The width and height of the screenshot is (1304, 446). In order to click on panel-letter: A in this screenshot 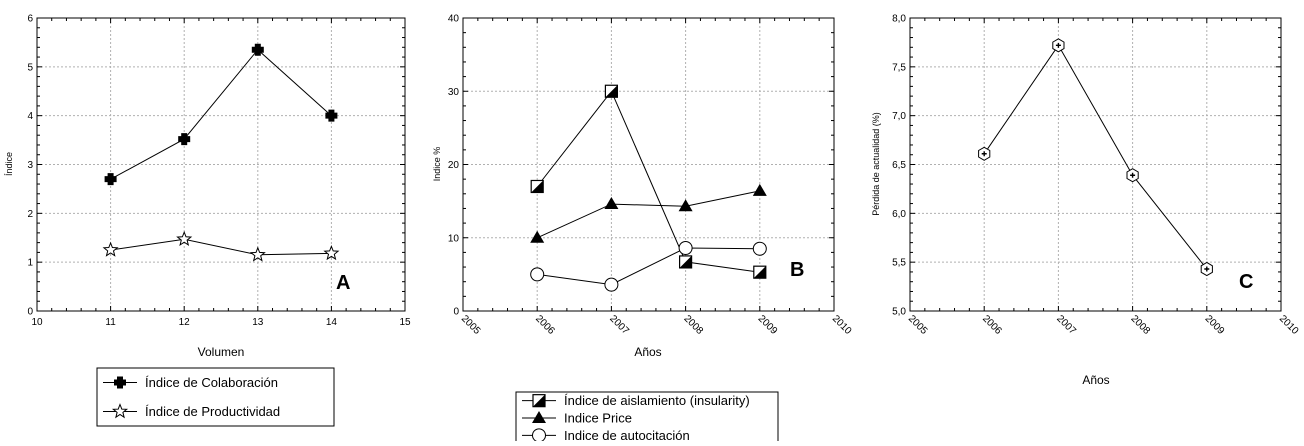, I will do `click(343, 283)`.